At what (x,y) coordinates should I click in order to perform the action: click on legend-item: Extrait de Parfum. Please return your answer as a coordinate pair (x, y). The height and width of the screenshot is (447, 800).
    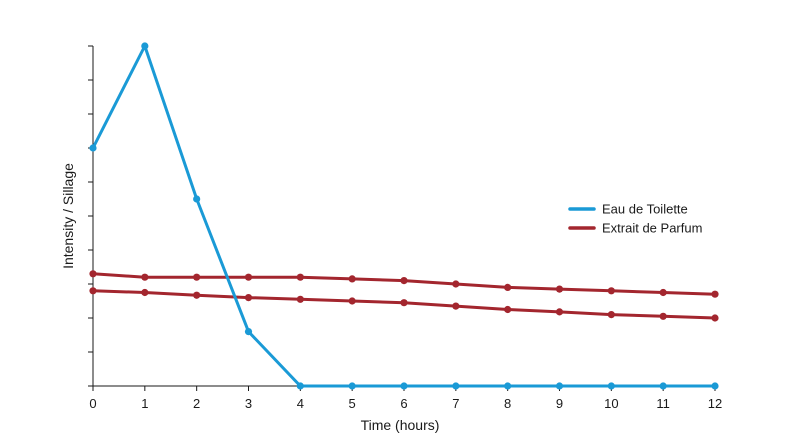
    Looking at the image, I should click on (635, 228).